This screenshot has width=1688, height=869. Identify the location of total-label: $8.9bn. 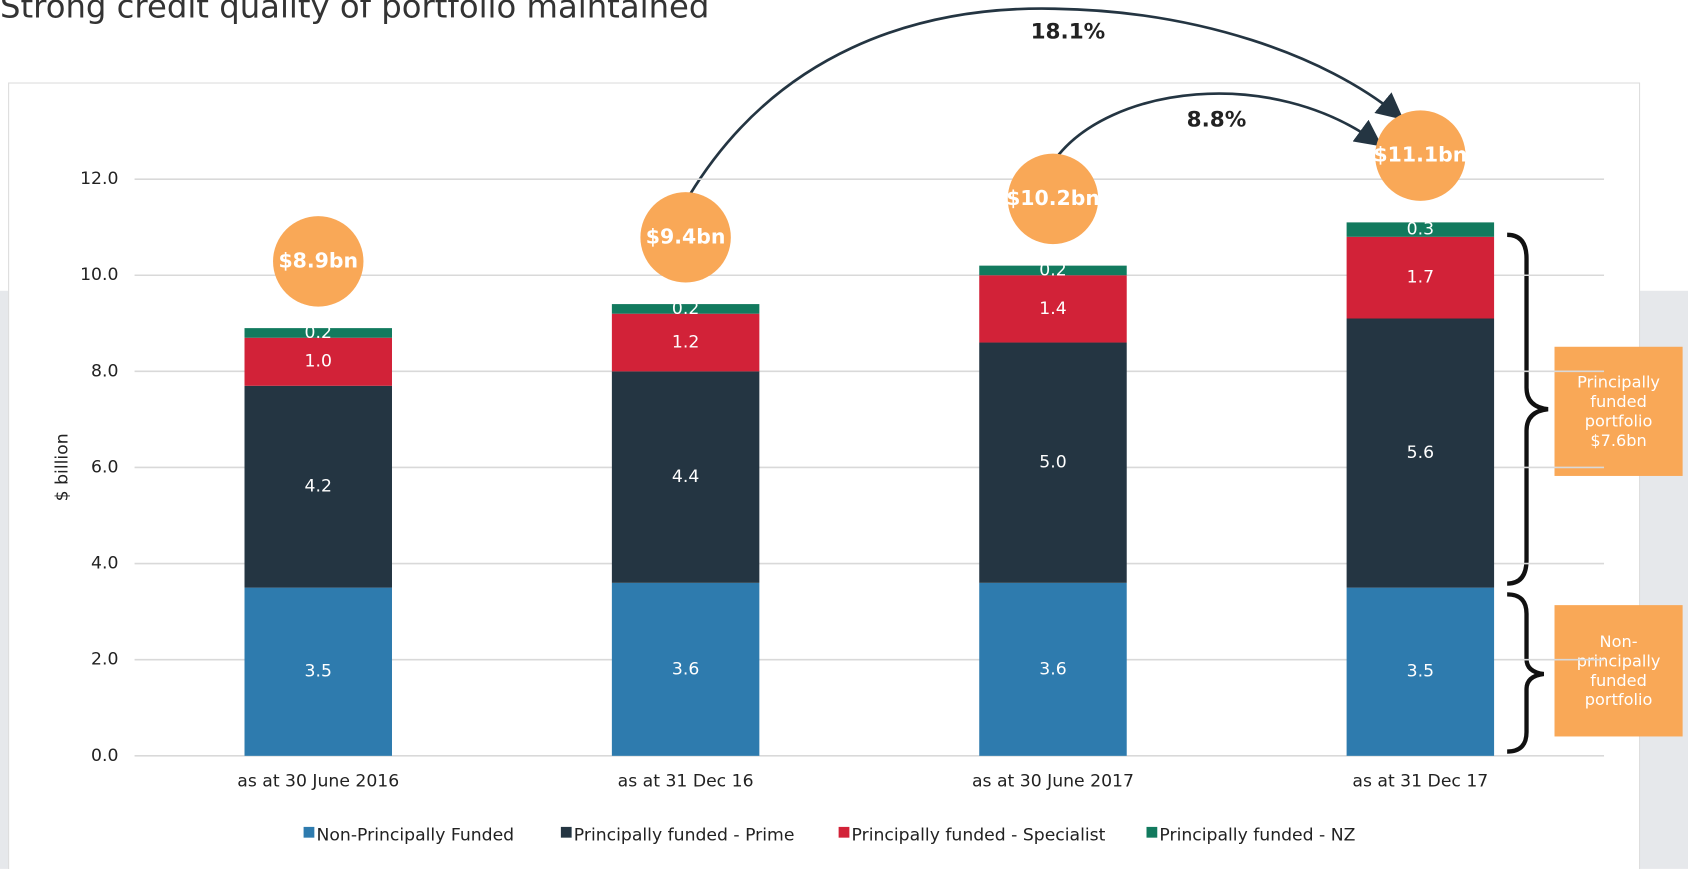
(318, 260).